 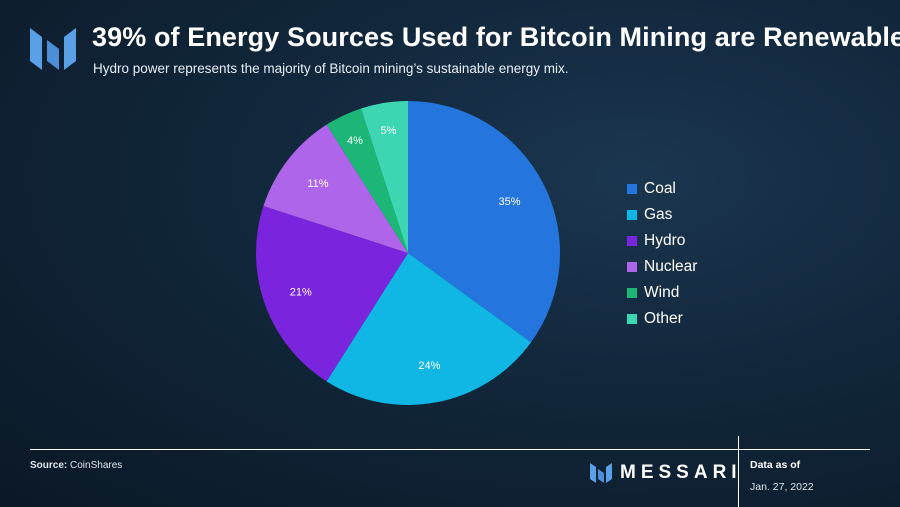 What do you see at coordinates (317, 184) in the screenshot?
I see `data-label-nuclear: 11%` at bounding box center [317, 184].